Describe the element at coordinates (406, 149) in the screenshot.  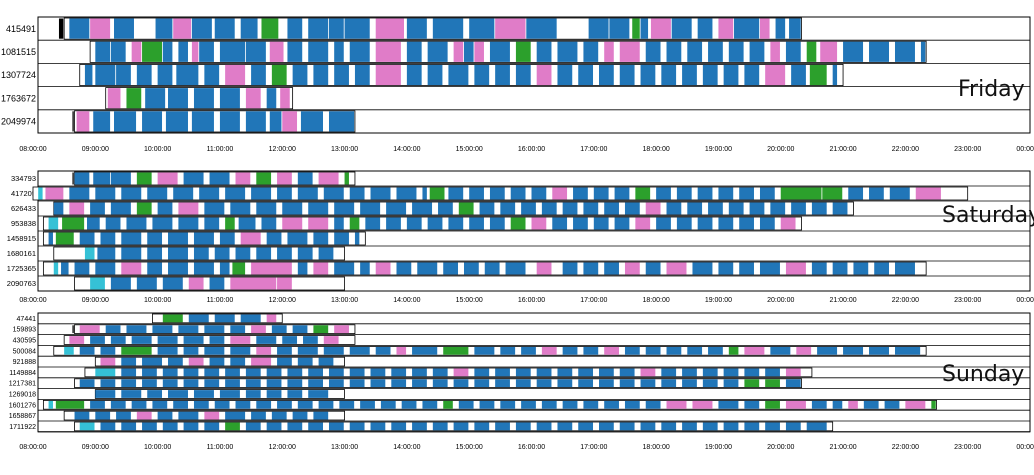
I see `x-tick-label: 14:00:00` at that location.